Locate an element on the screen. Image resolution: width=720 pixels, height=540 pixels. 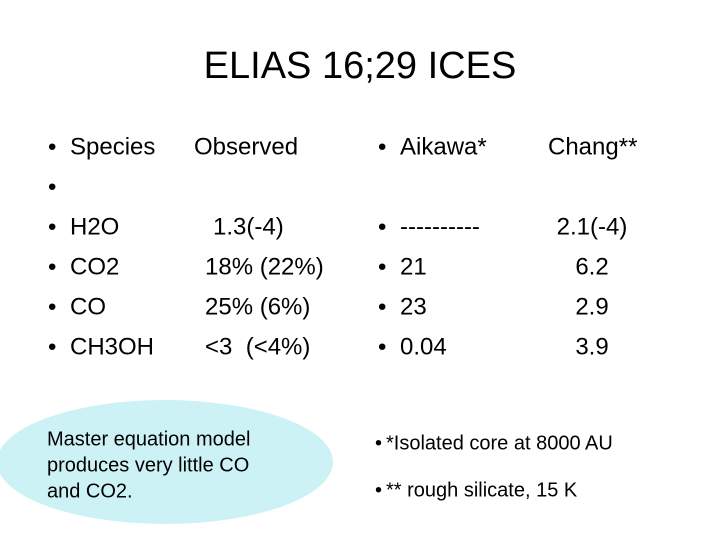
observed: 1.3(-4) is located at coordinates (248, 226).